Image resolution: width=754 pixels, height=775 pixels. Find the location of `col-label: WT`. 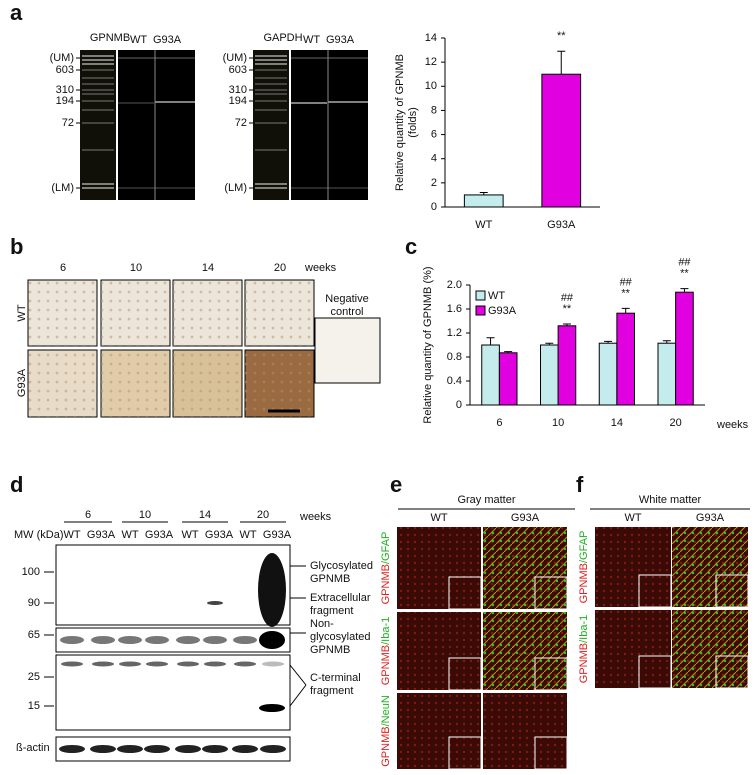

col-label: WT is located at coordinates (632, 518).